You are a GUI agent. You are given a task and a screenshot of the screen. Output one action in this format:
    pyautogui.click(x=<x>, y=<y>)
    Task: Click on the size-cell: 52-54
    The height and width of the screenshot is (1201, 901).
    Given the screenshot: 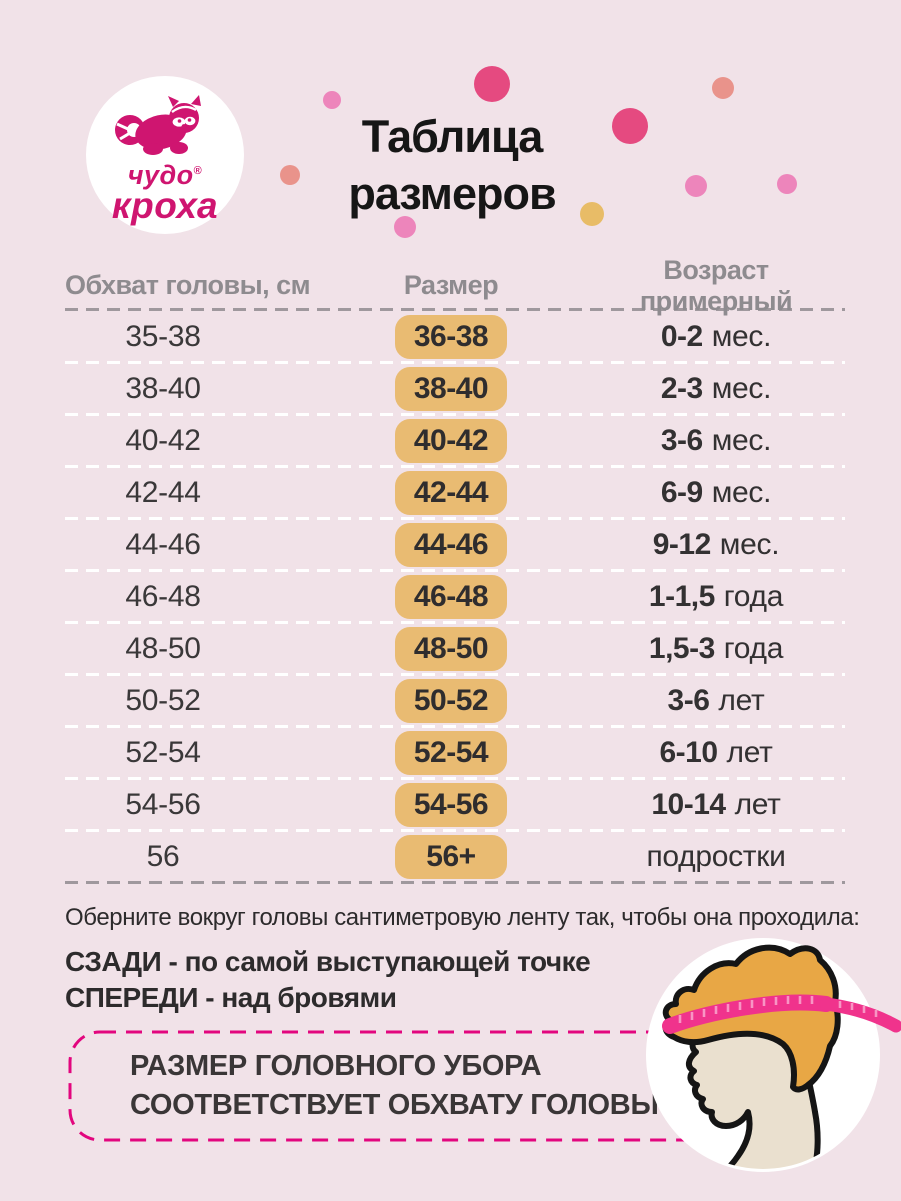 What is the action you would take?
    pyautogui.click(x=451, y=753)
    